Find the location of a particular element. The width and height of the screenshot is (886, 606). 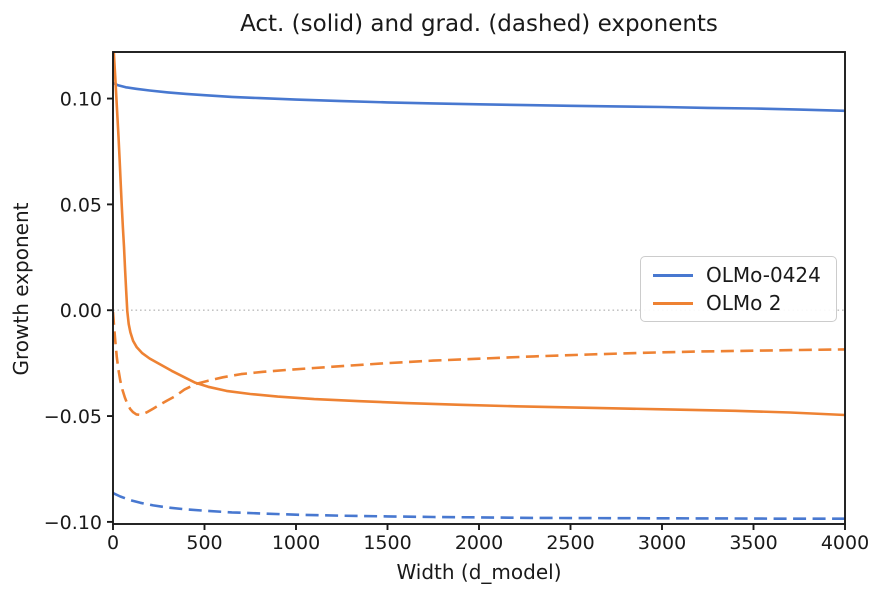

legend-item-olmo-0424: OLMo-0424 is located at coordinates (739, 275).